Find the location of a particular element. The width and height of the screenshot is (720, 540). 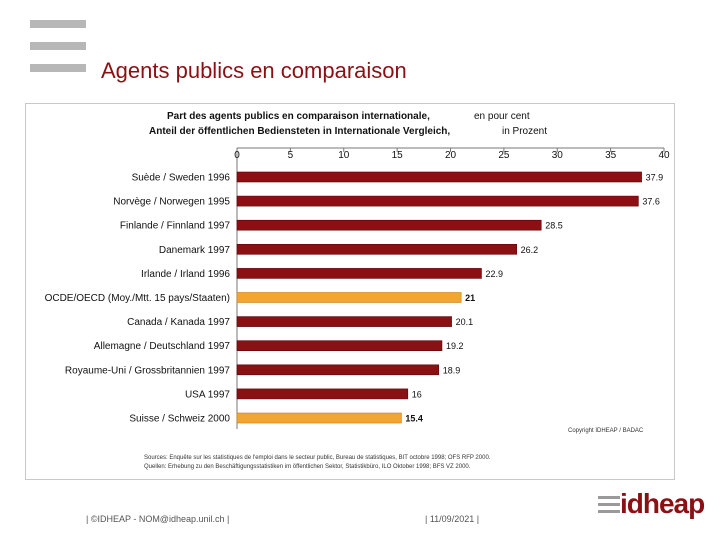

x-tick-label: 10 is located at coordinates (344, 155).